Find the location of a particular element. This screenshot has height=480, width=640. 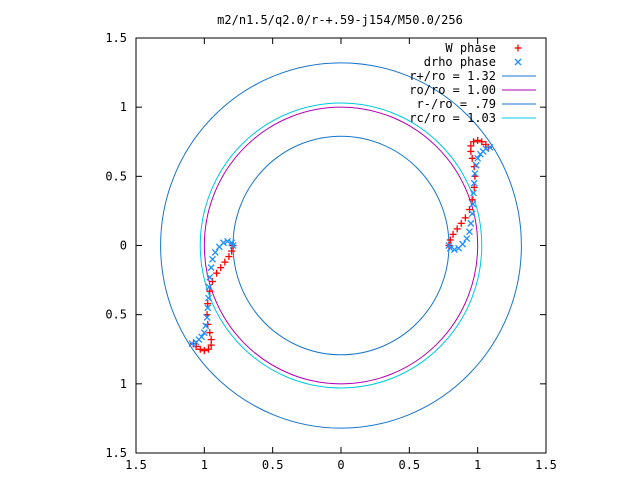

legend-label: W phase is located at coordinates (470, 48).